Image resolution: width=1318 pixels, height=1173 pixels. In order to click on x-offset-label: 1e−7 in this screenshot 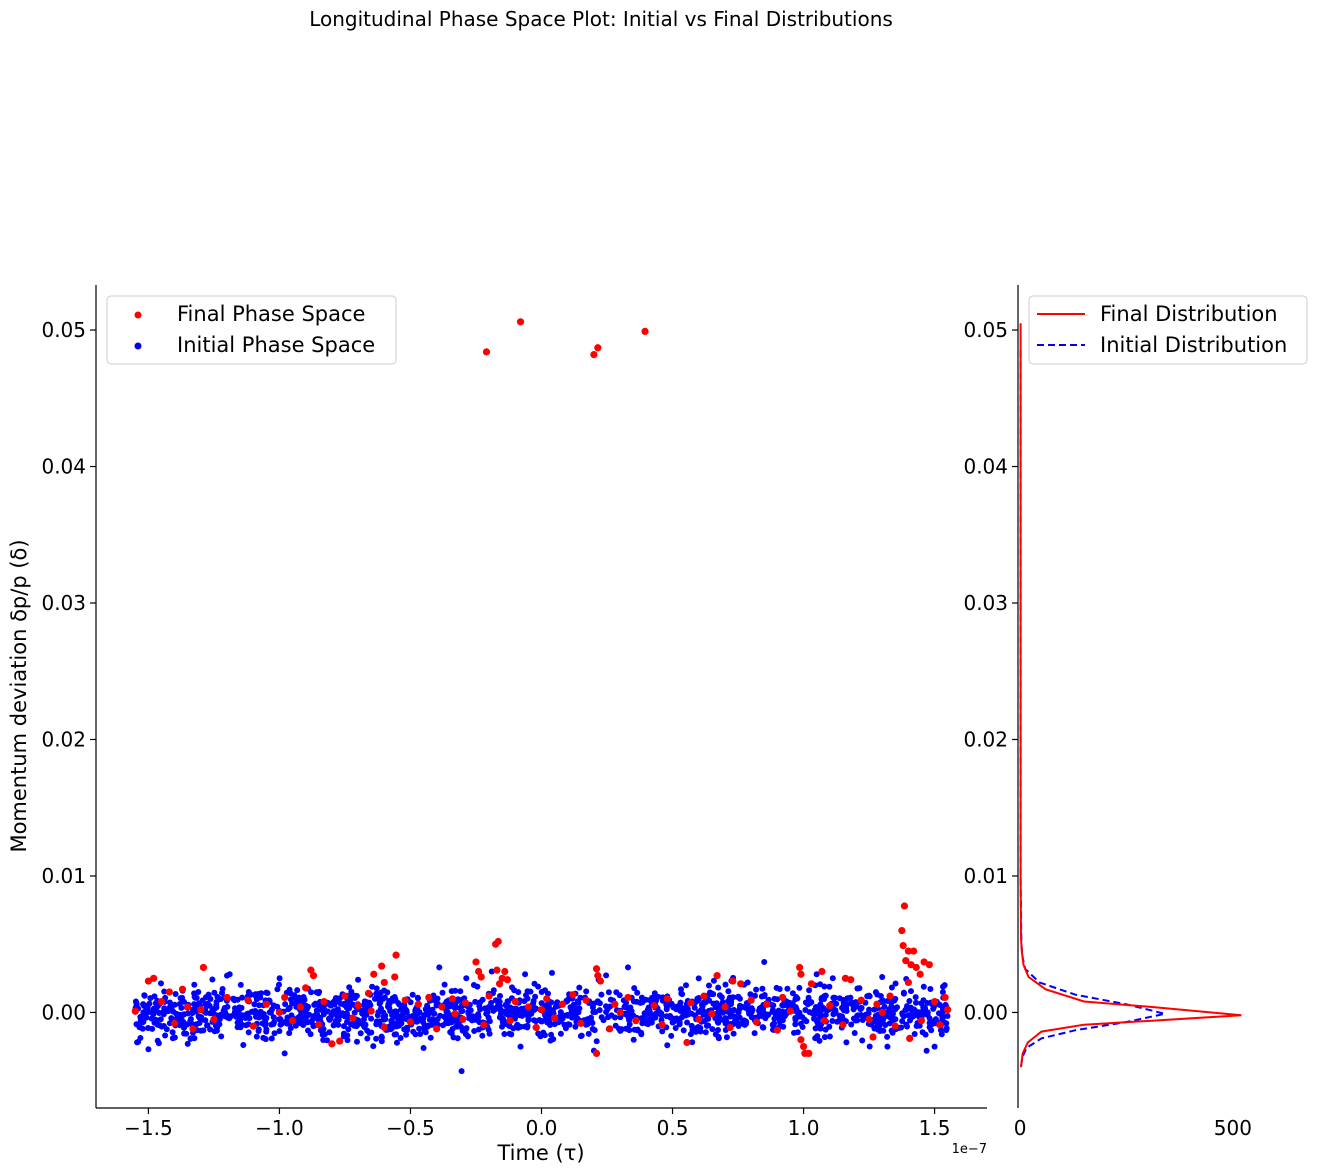, I will do `click(969, 1149)`.